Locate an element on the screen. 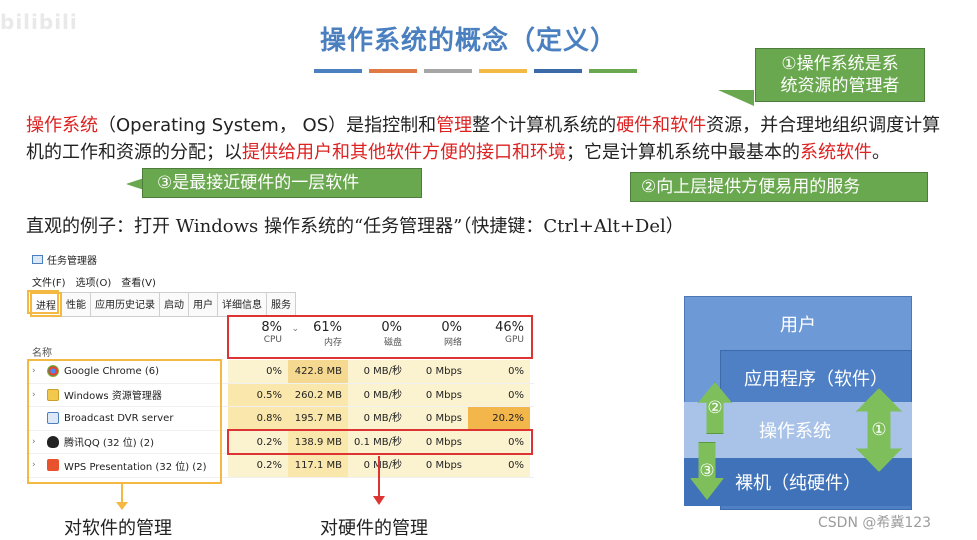  csdn-watermark: CSDN @希冀123 is located at coordinates (875, 523).